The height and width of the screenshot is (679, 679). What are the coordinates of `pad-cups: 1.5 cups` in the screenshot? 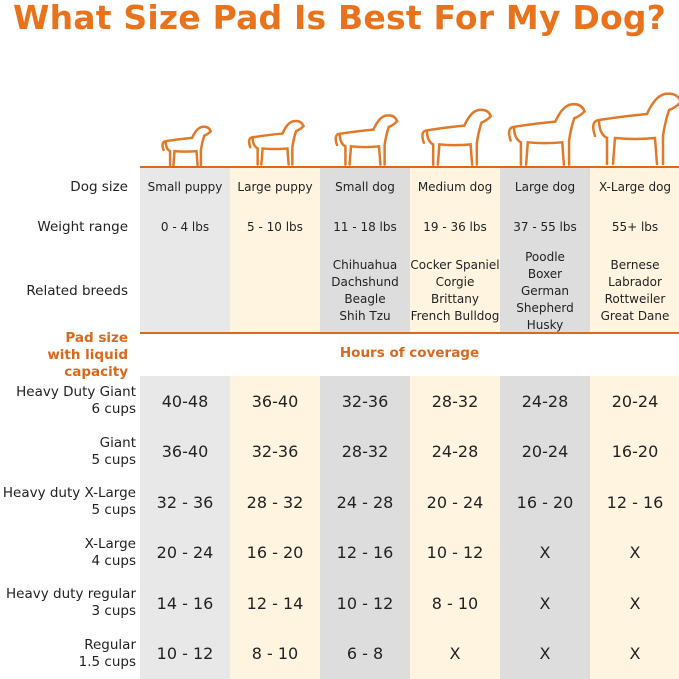 It's located at (107, 661).